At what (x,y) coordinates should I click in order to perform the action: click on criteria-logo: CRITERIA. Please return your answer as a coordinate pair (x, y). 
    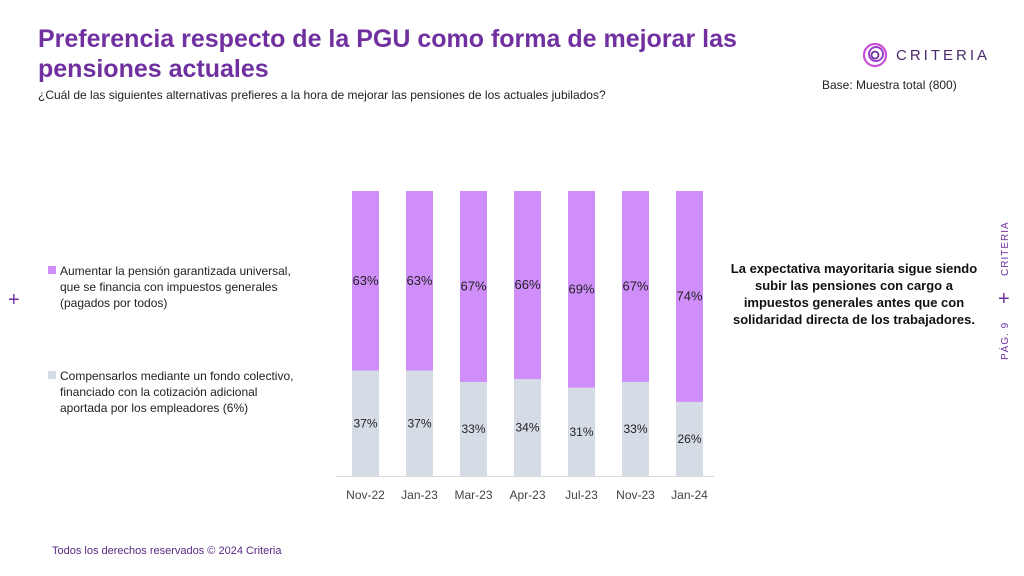
    Looking at the image, I should click on (926, 55).